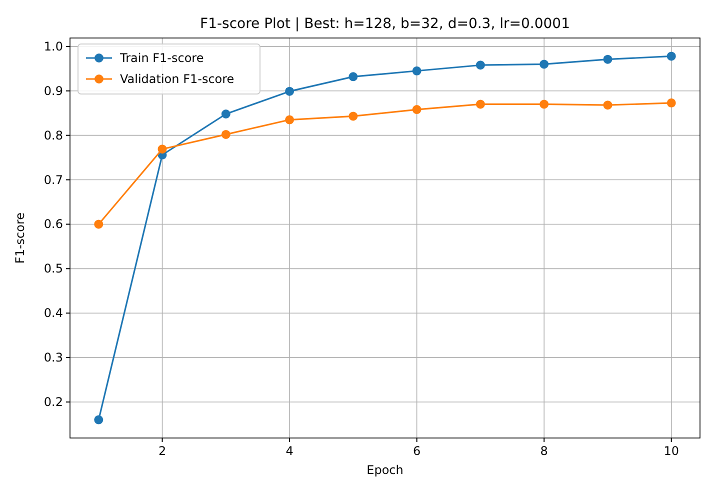  I want to click on y-axis-title: F1-score, so click(20, 238).